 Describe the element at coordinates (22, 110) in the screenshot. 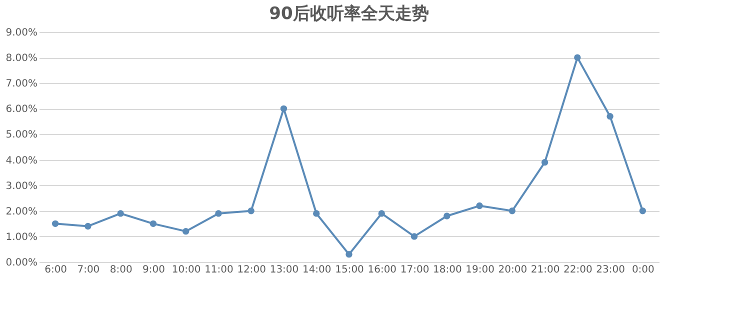

I see `y-tick-label: 6.00%` at that location.